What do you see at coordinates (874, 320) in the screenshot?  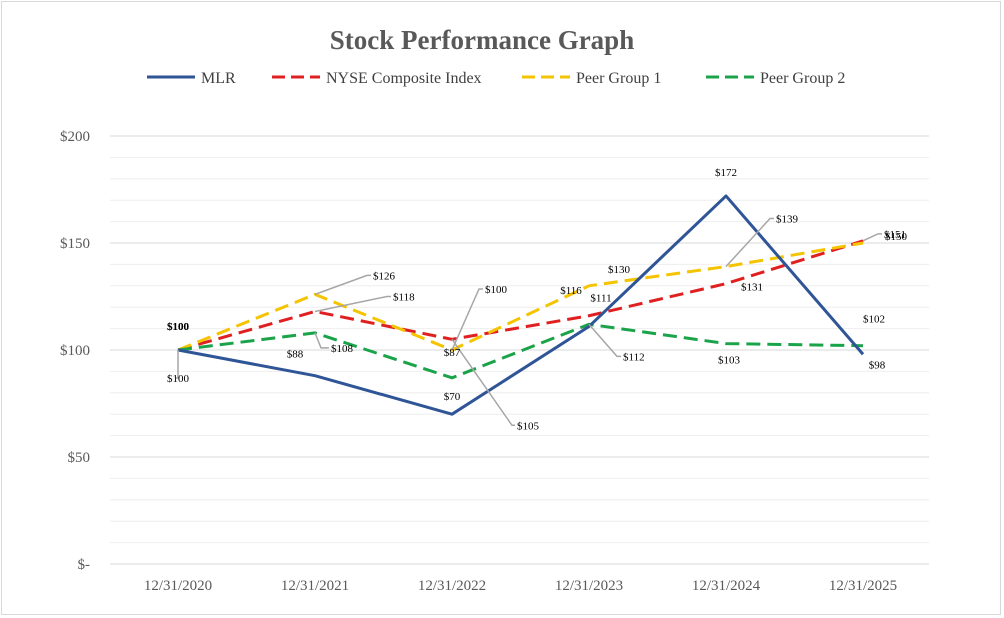 I see `data-label: $102` at bounding box center [874, 320].